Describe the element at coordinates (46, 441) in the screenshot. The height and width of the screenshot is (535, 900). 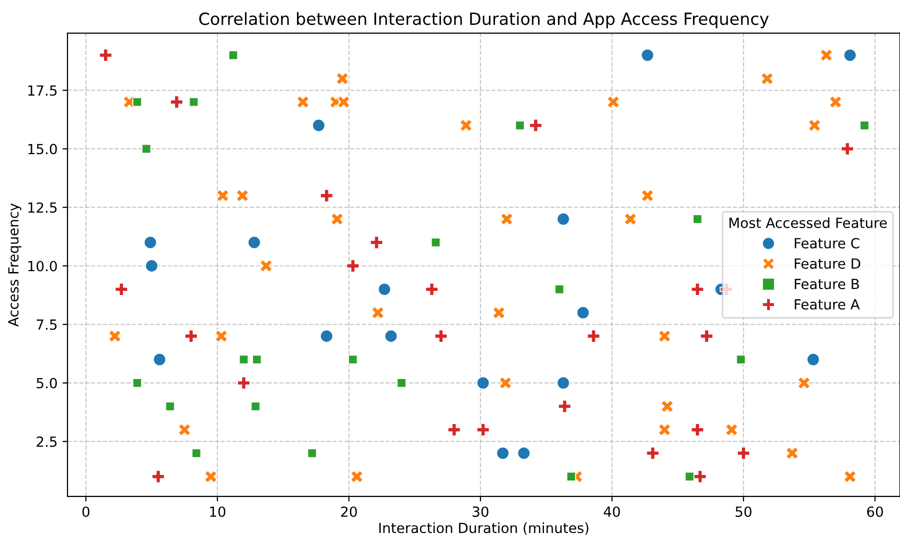
I see `y-tick-label: 2.5` at that location.